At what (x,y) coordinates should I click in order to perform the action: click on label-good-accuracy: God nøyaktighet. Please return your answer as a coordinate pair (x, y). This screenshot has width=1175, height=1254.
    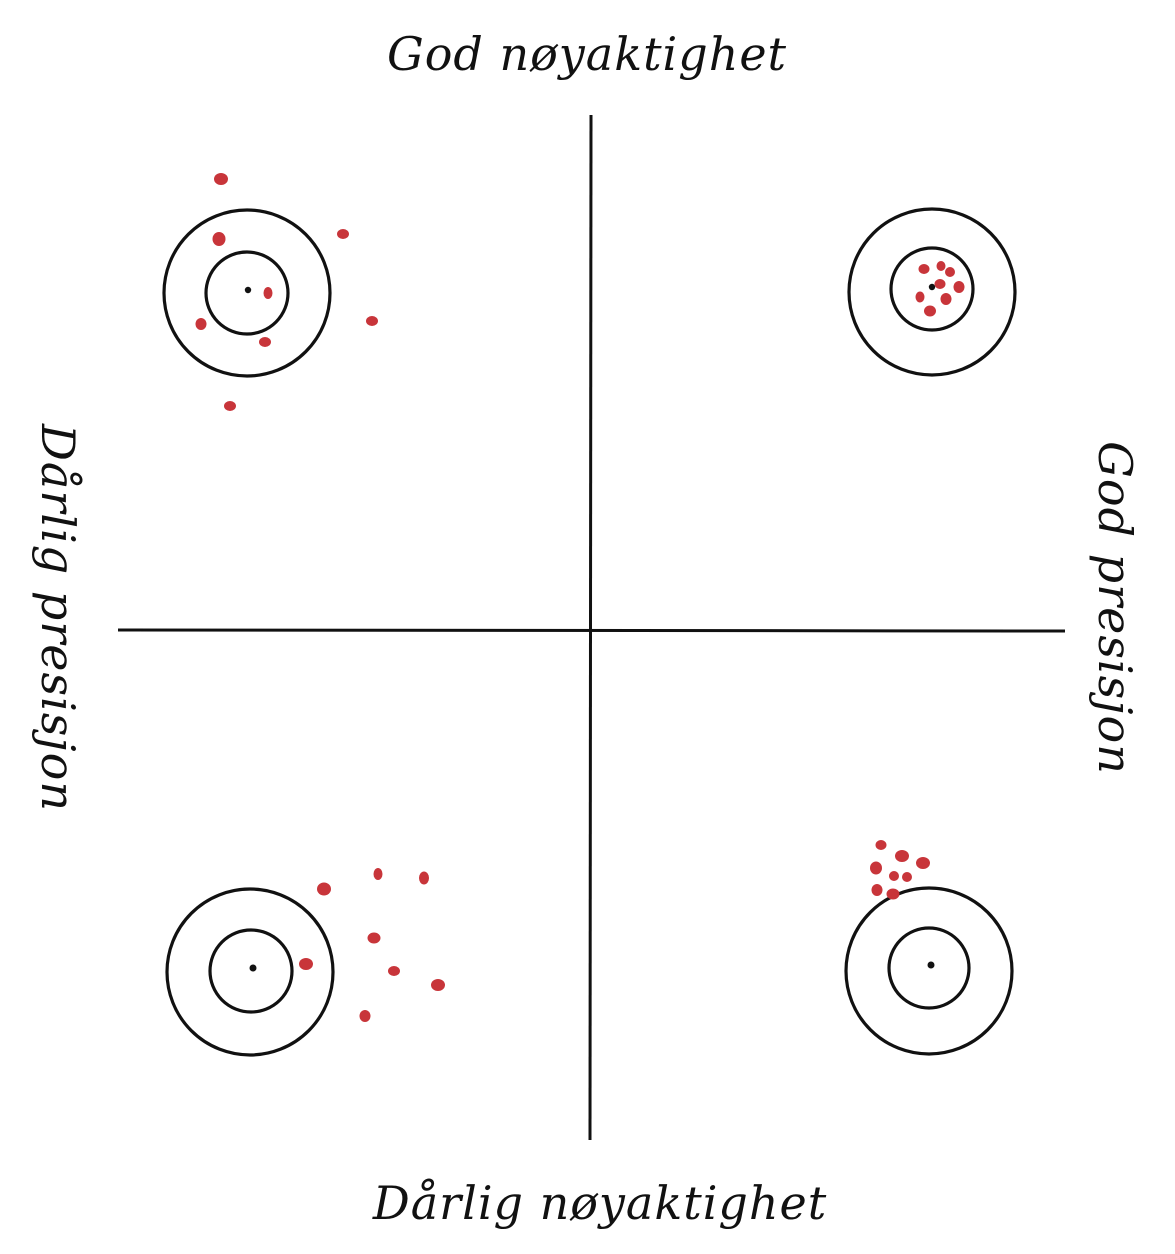
    Looking at the image, I should click on (587, 54).